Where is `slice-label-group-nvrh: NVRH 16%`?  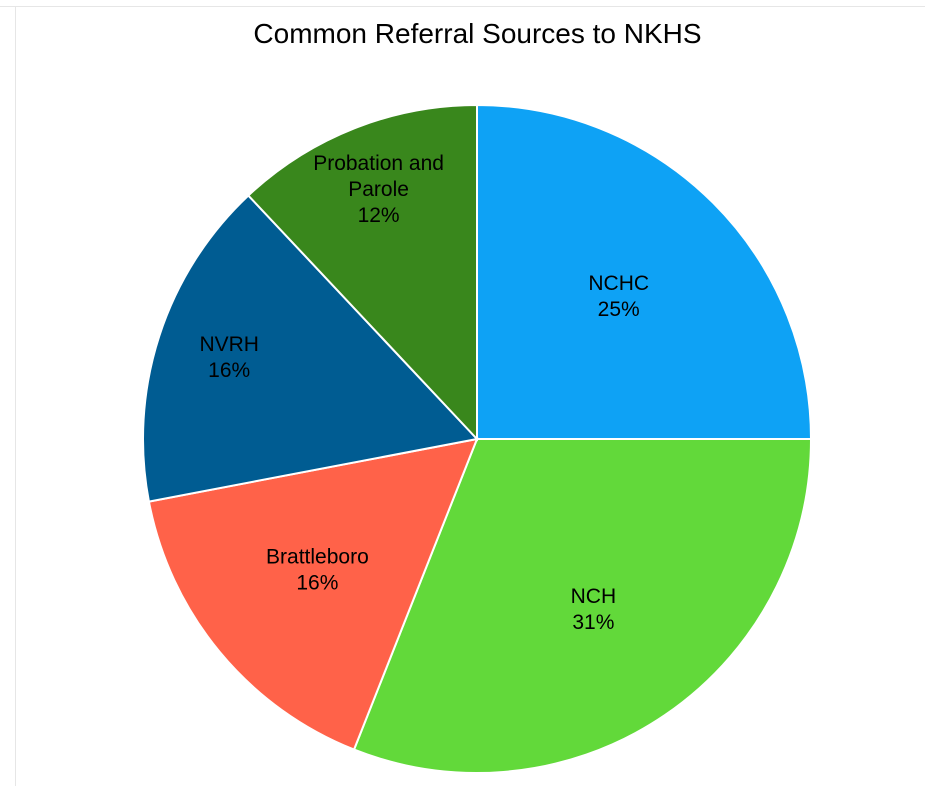
slice-label-group-nvrh: NVRH 16% is located at coordinates (229, 357).